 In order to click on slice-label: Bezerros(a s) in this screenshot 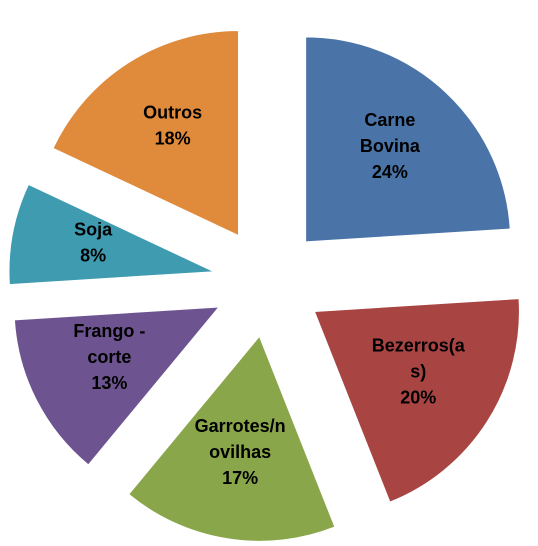, I will do `click(419, 358)`.